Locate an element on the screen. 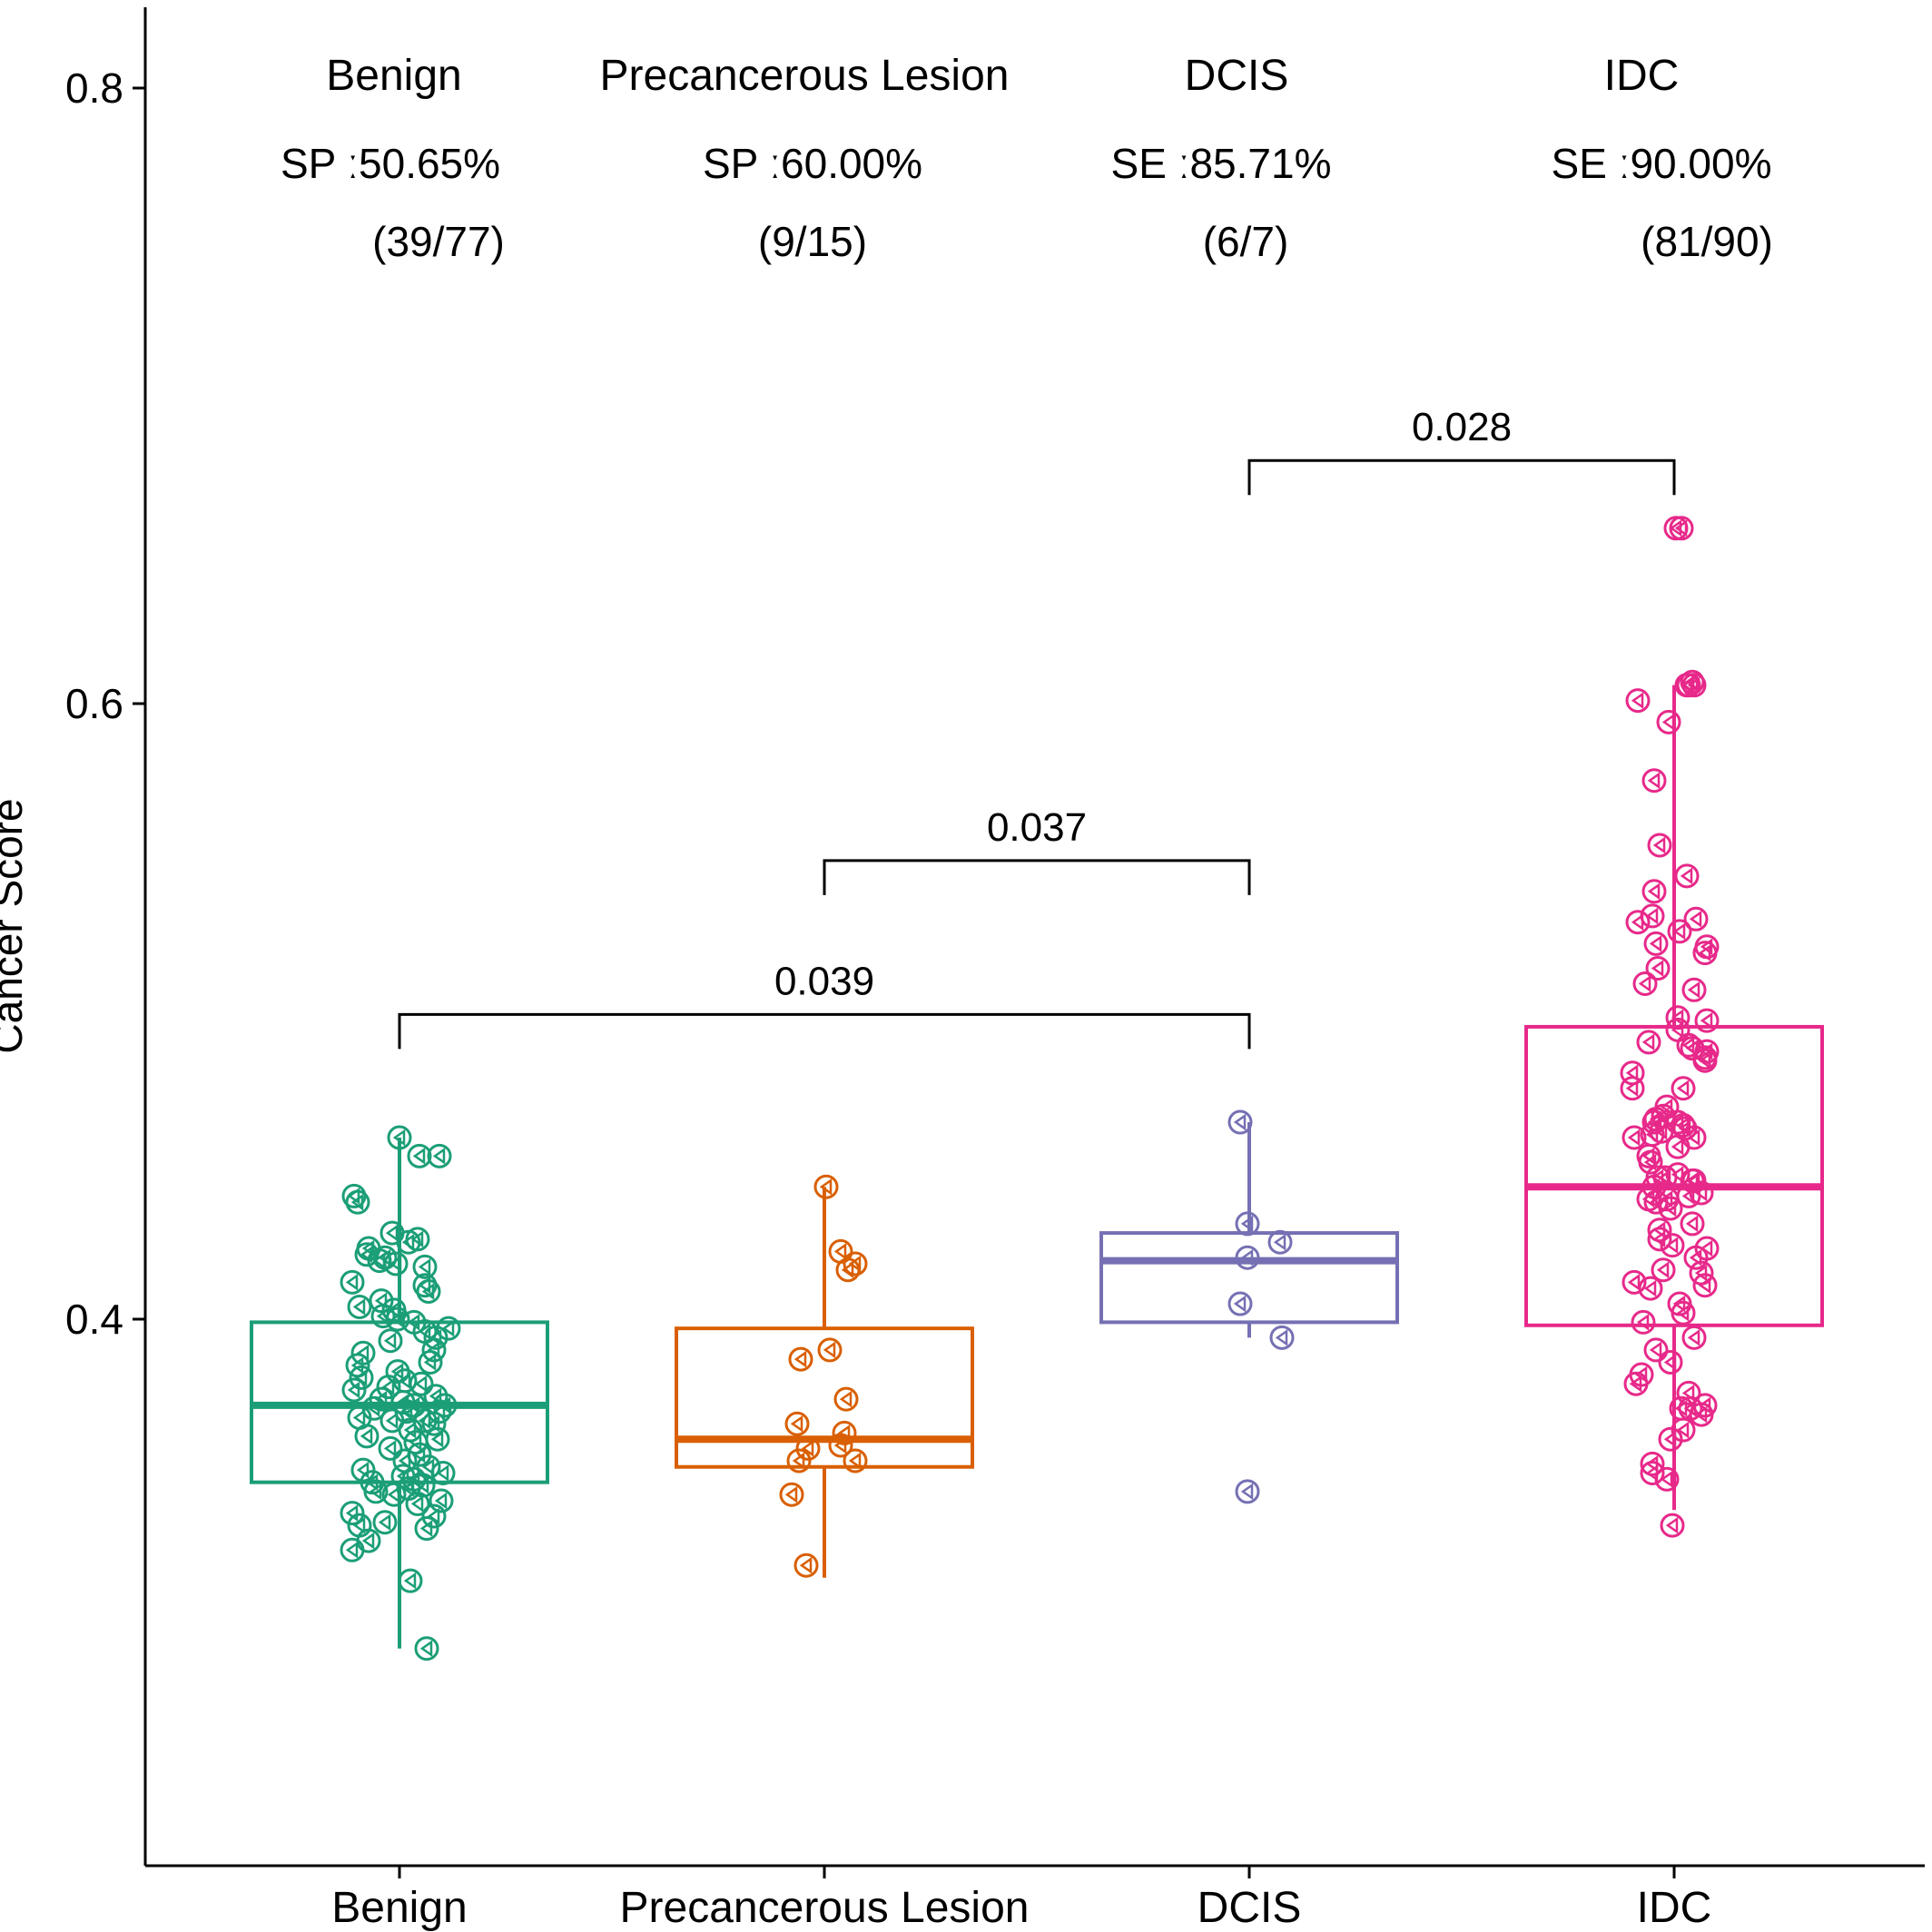  bracket: 0.037 is located at coordinates (1037, 850).